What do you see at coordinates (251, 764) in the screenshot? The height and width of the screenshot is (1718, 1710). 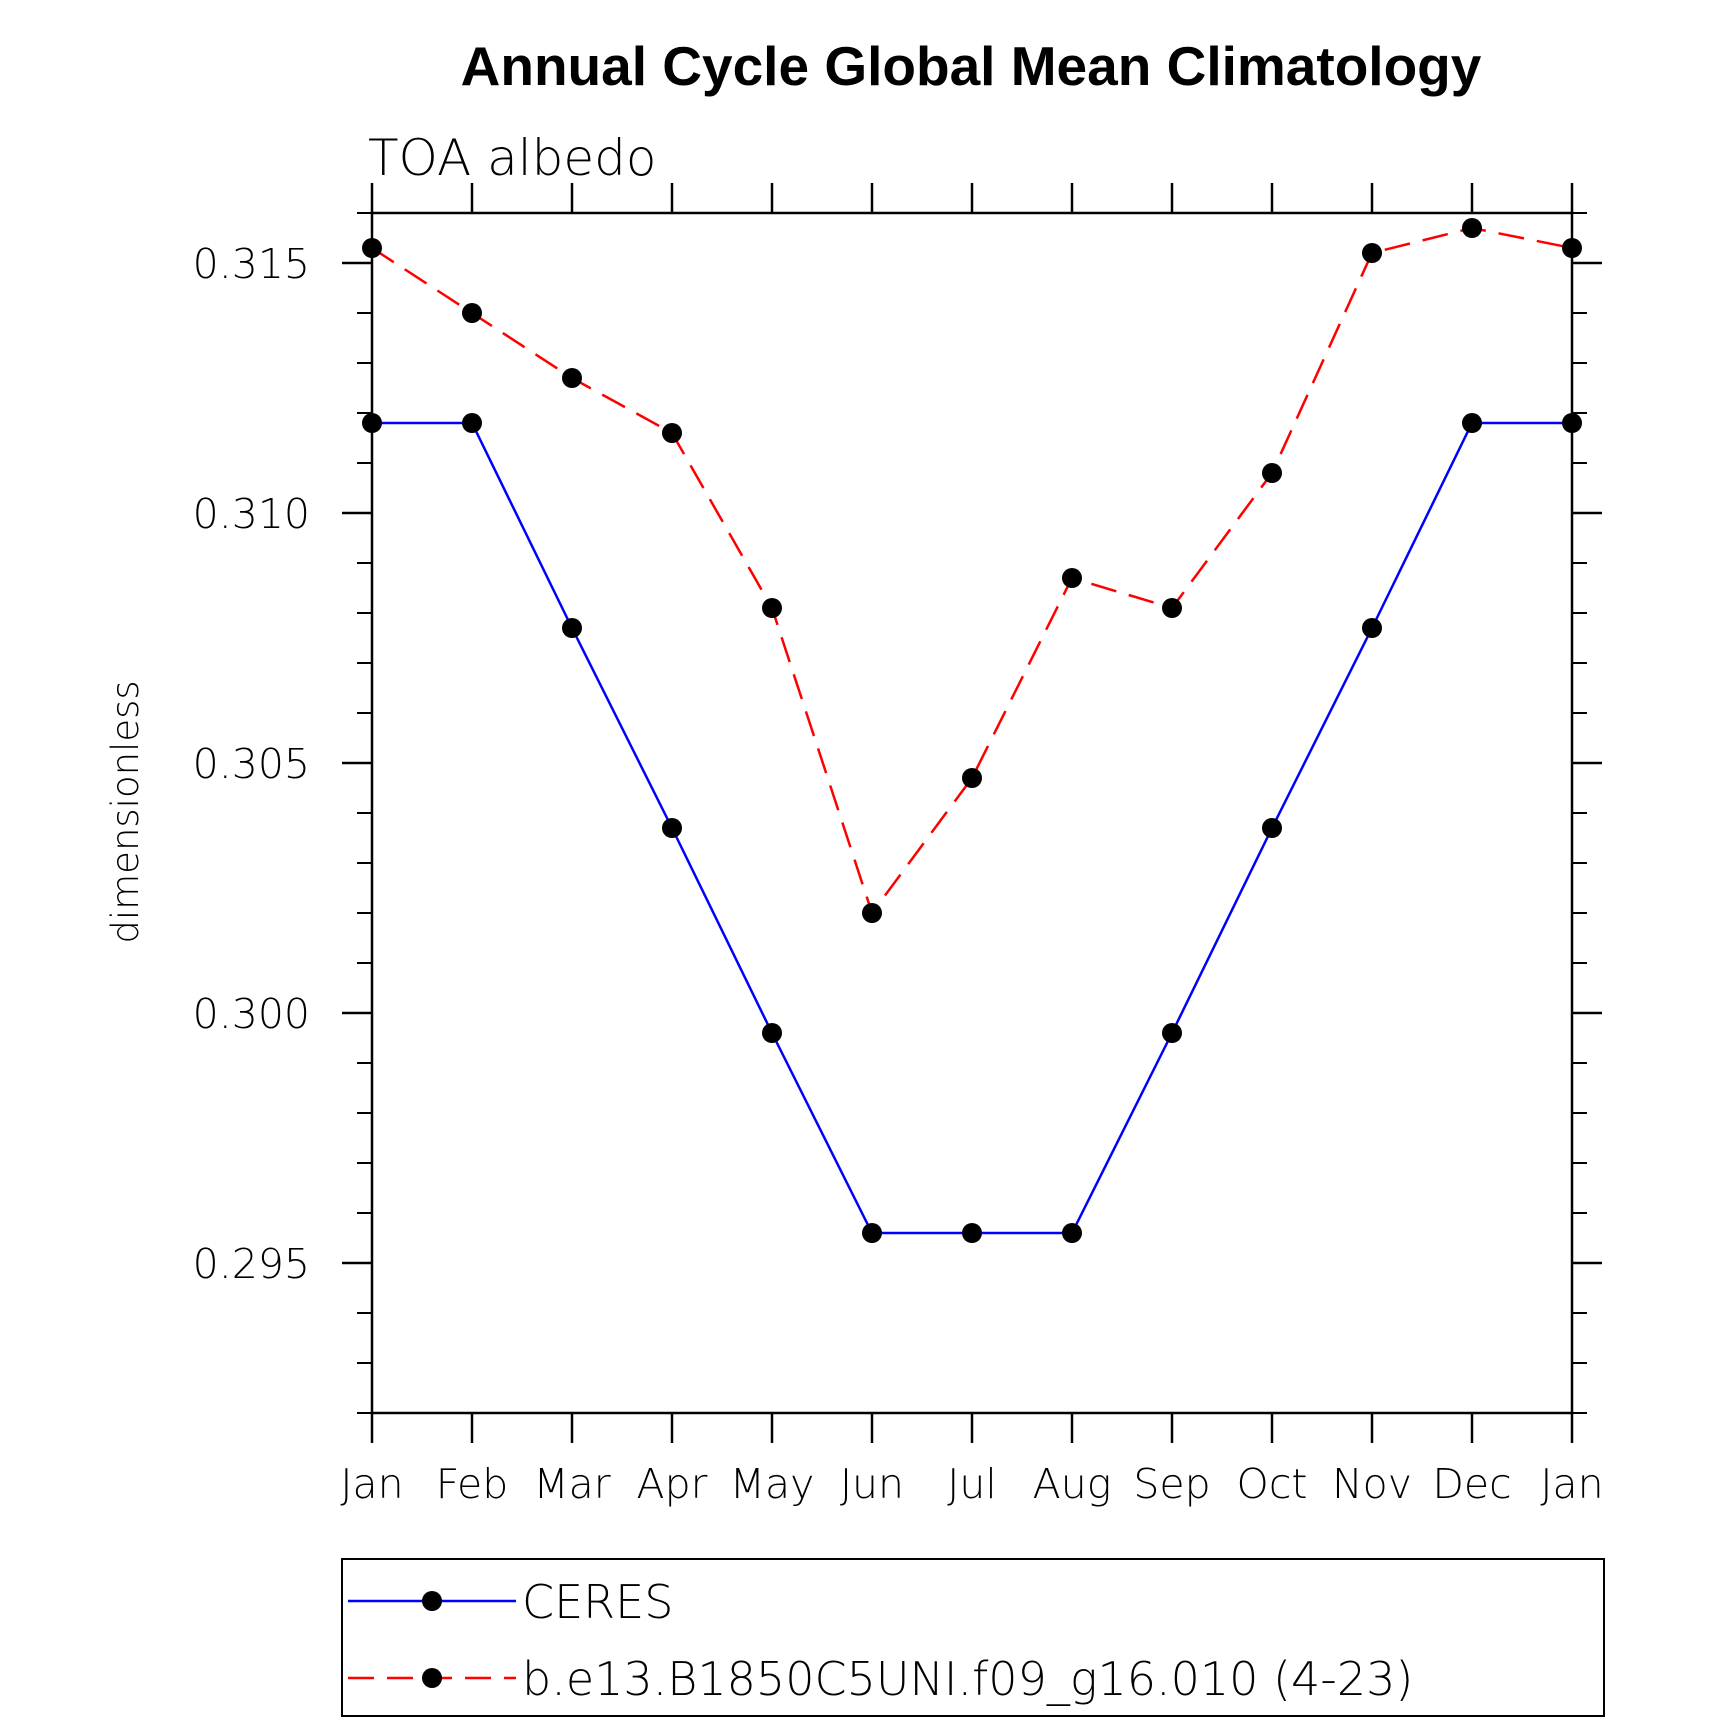 I see `y-tick-label: 0.305` at bounding box center [251, 764].